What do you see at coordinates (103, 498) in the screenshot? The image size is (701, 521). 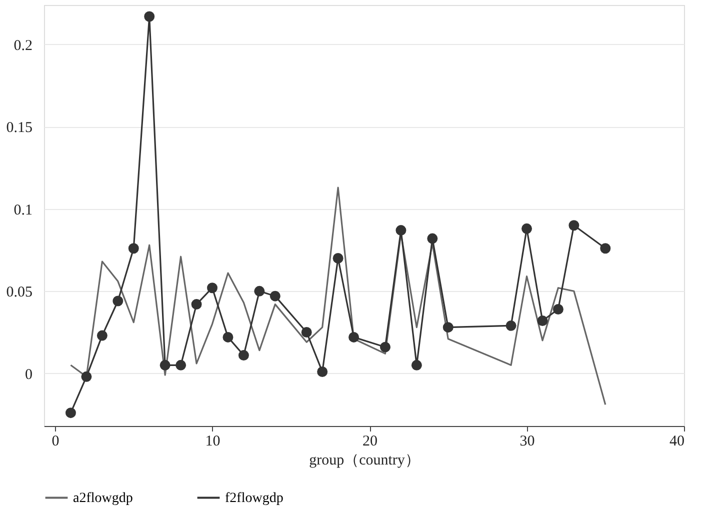 I see `legend-label: a2flowgdp` at bounding box center [103, 498].